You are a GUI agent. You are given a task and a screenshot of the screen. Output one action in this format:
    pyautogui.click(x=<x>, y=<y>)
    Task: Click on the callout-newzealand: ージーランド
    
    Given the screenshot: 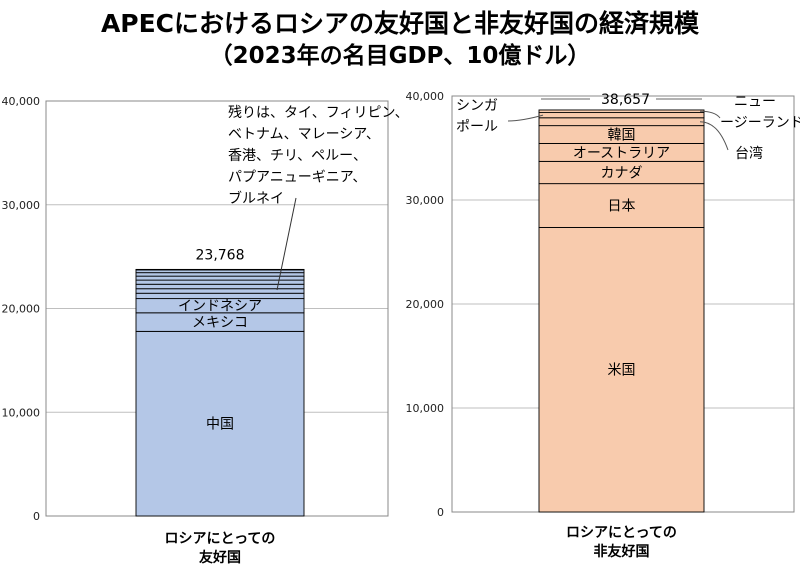 What is the action you would take?
    pyautogui.click(x=760, y=123)
    